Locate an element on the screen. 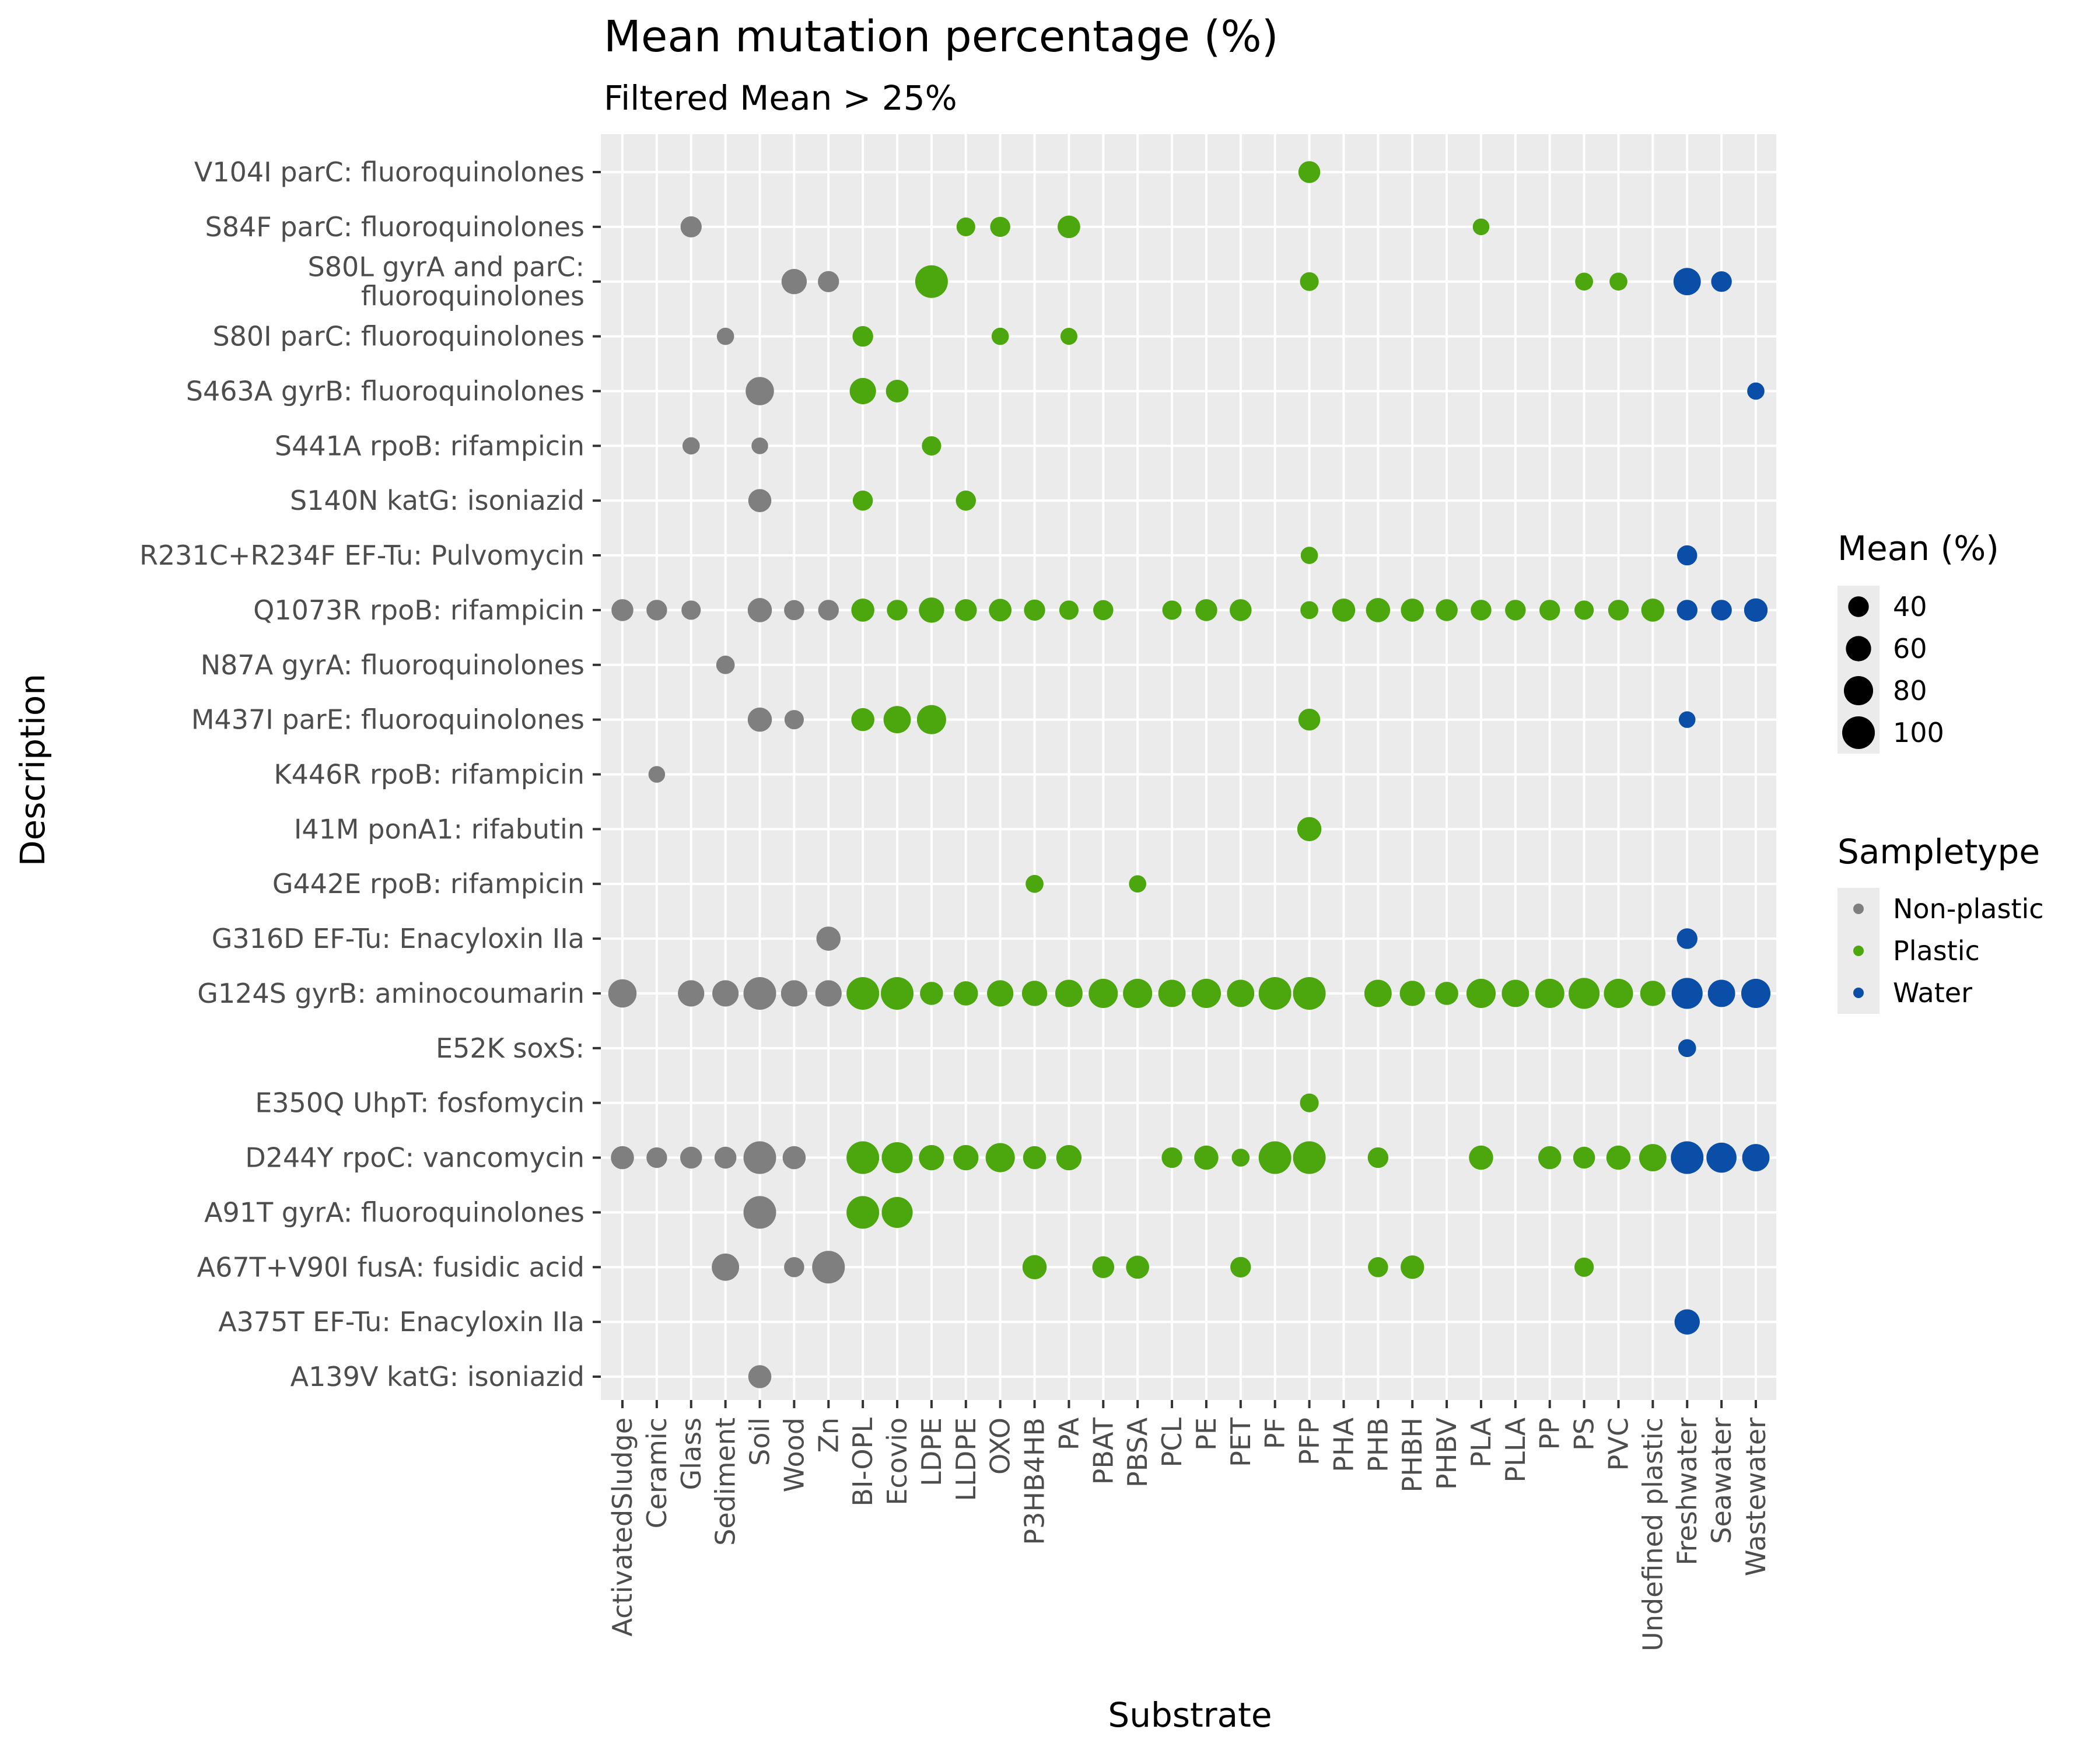  data-point-ldpe-s441a-rpob-rifampicin is located at coordinates (932, 446).